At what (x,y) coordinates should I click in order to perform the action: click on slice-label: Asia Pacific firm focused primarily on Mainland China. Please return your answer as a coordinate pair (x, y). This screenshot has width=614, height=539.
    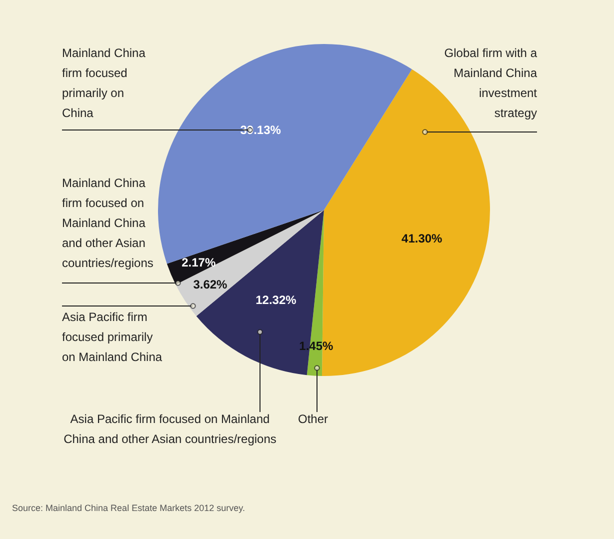
    Looking at the image, I should click on (112, 337).